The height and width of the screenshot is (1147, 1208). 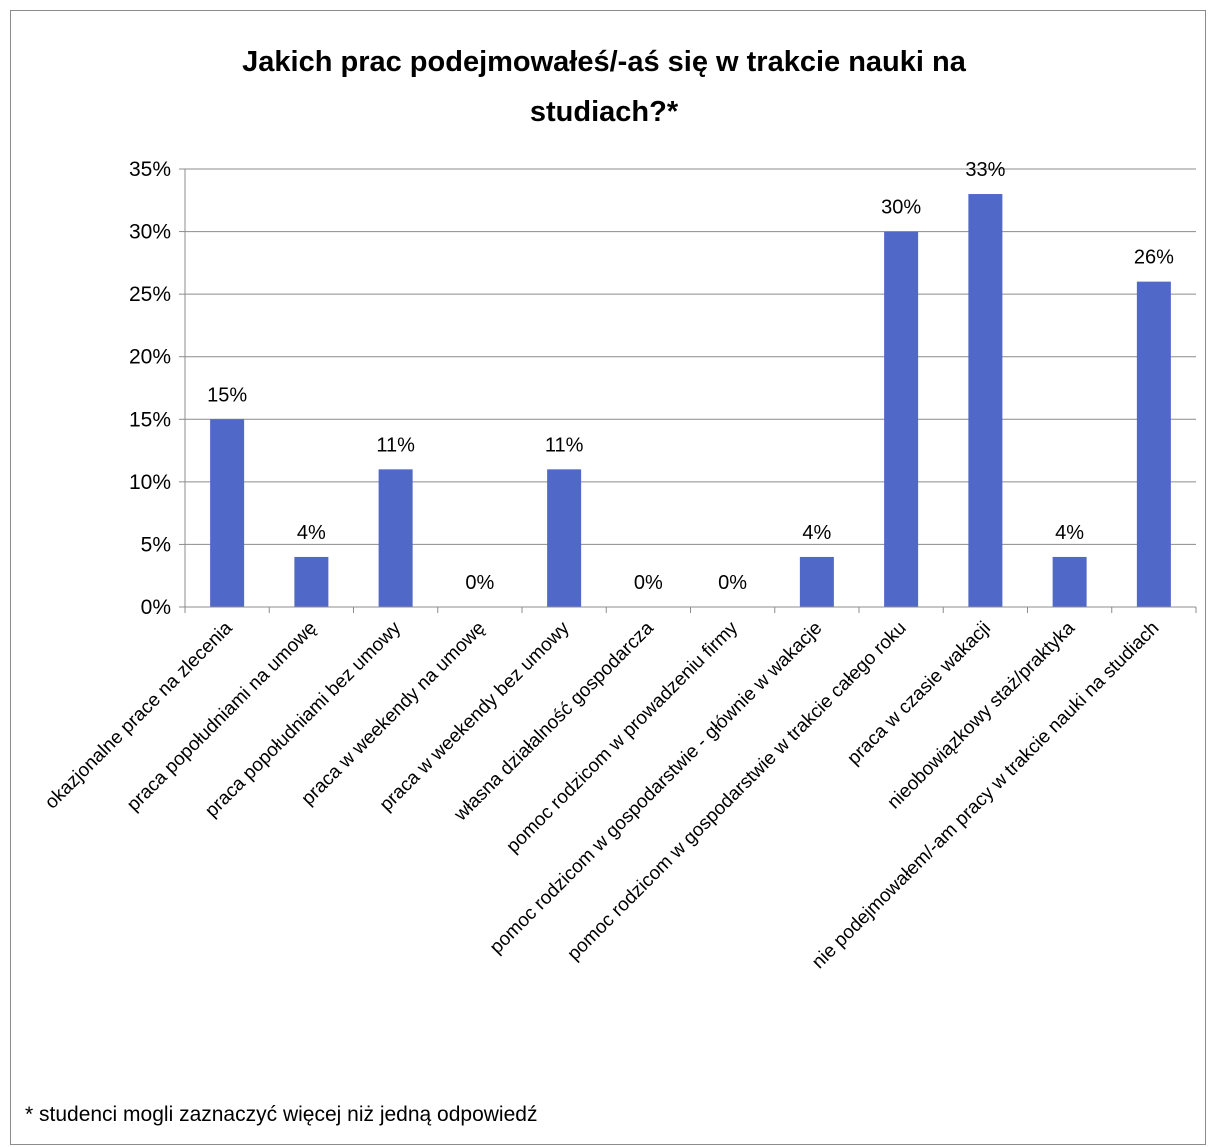 I want to click on data-label: 26%, so click(x=1154, y=258).